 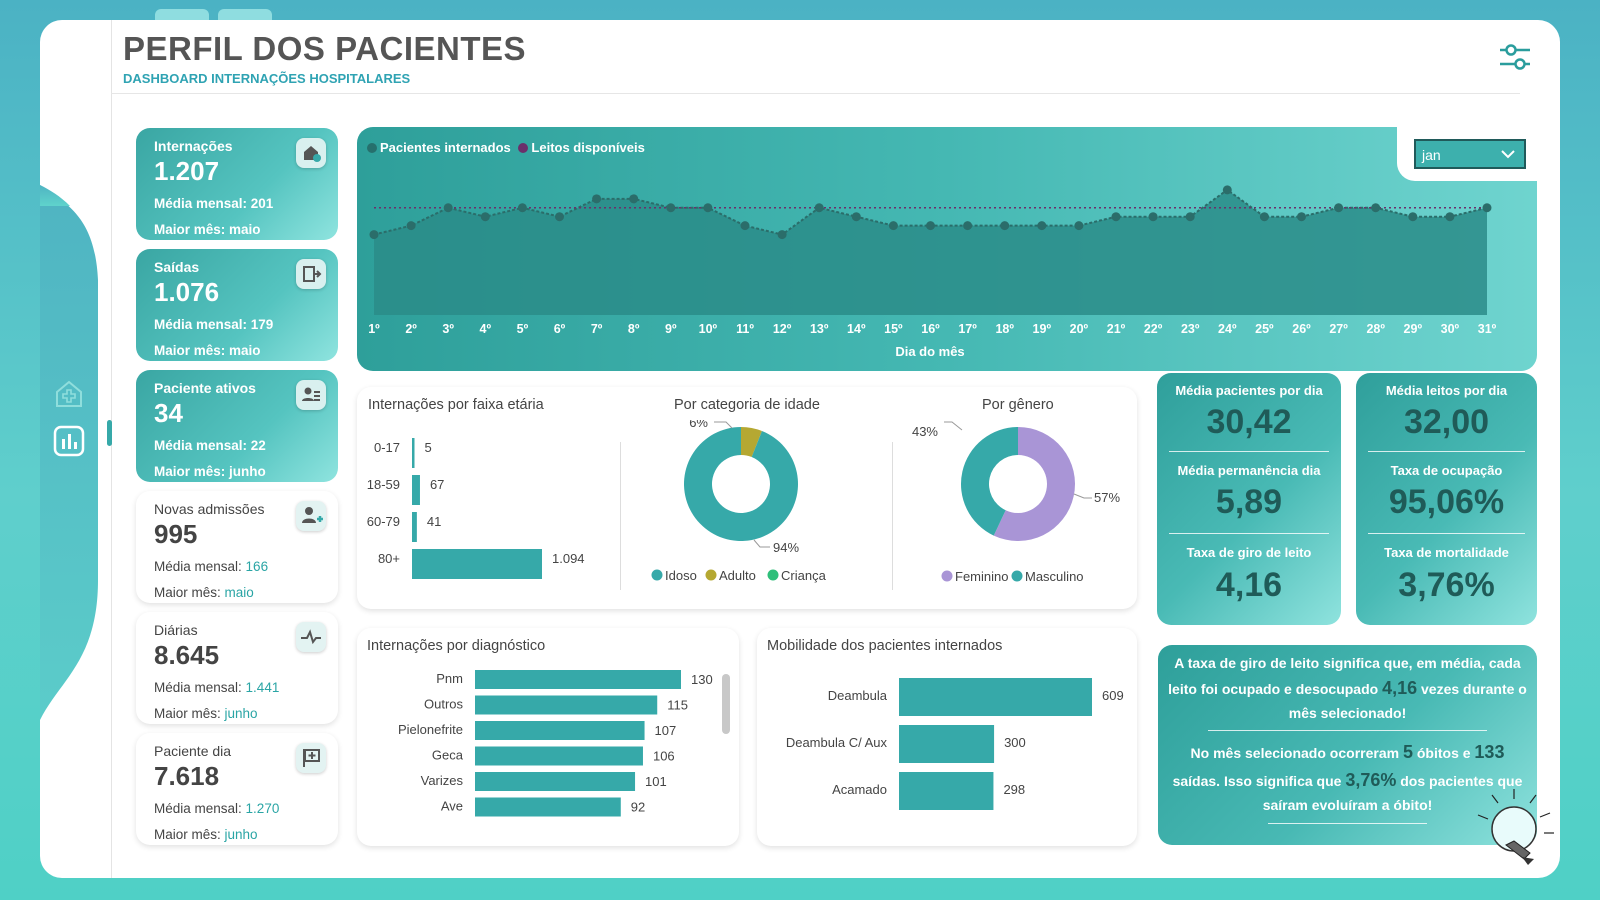 What do you see at coordinates (411, 329) in the screenshot?
I see `x-tick-label: 2º` at bounding box center [411, 329].